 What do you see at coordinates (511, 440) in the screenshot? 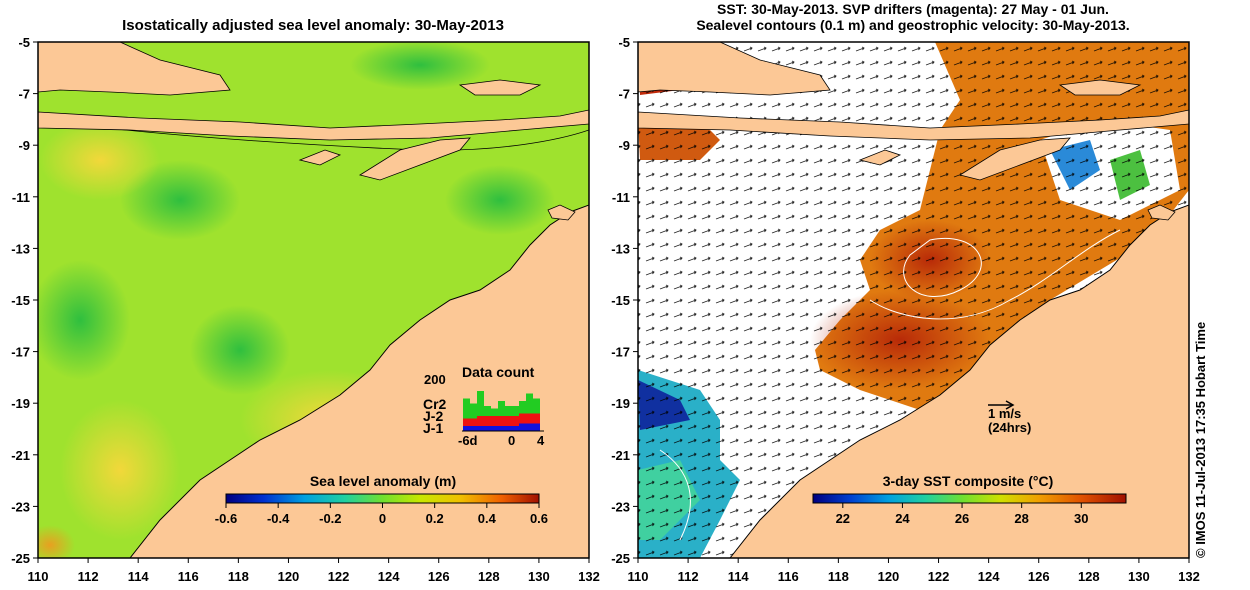
I see `data-count-xlabel-zero: 0` at bounding box center [511, 440].